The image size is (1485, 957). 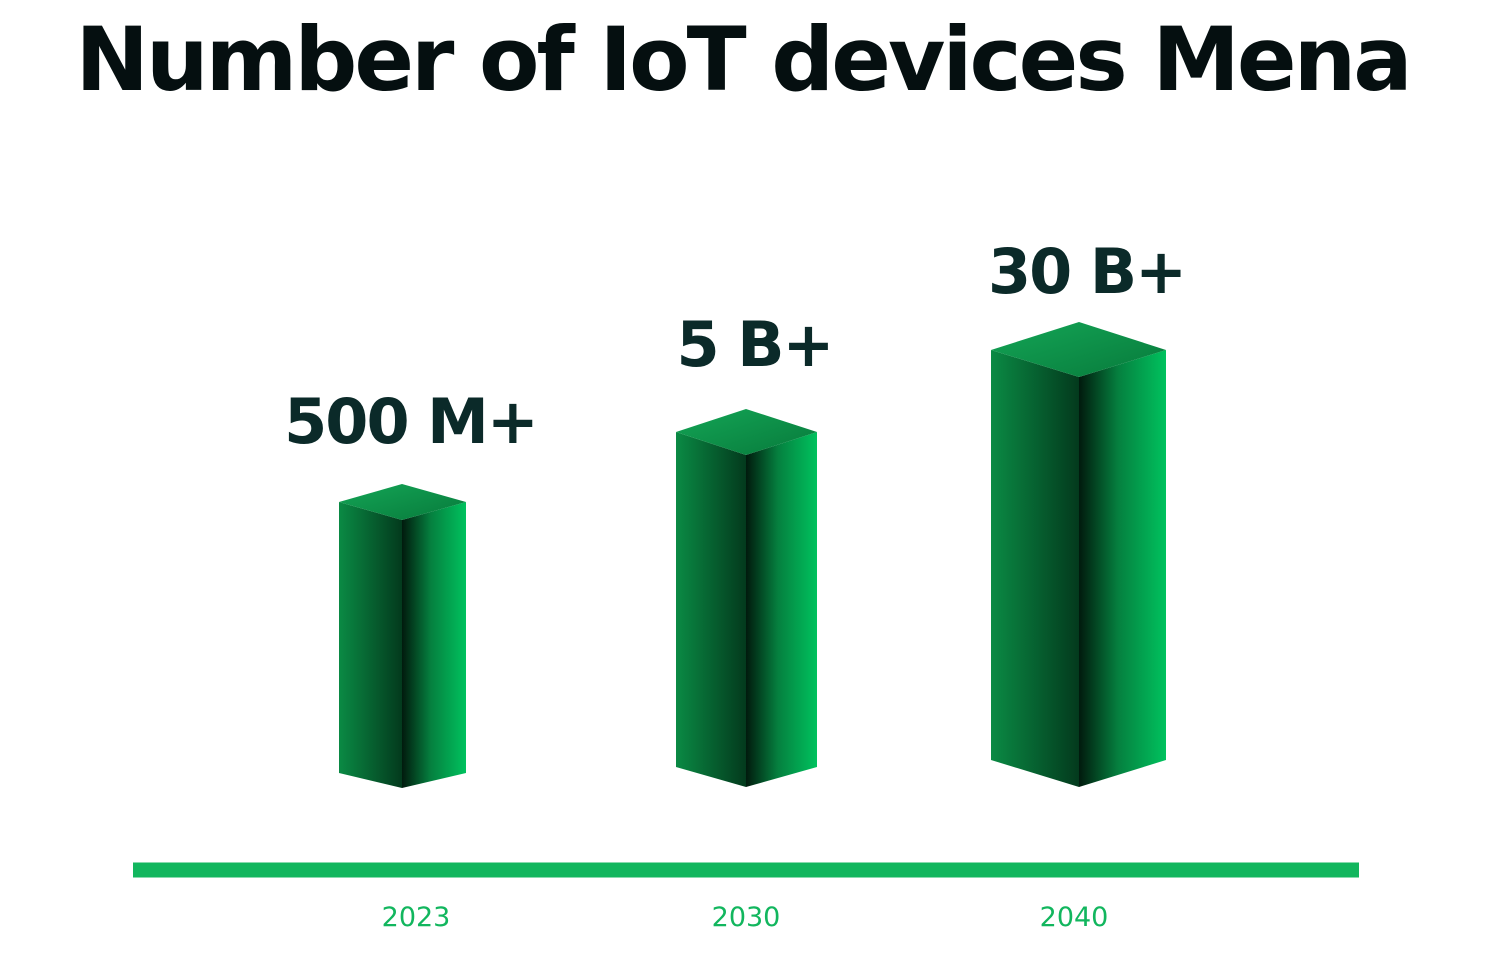 What do you see at coordinates (1078, 349) in the screenshot?
I see `bar-2040-top-face` at bounding box center [1078, 349].